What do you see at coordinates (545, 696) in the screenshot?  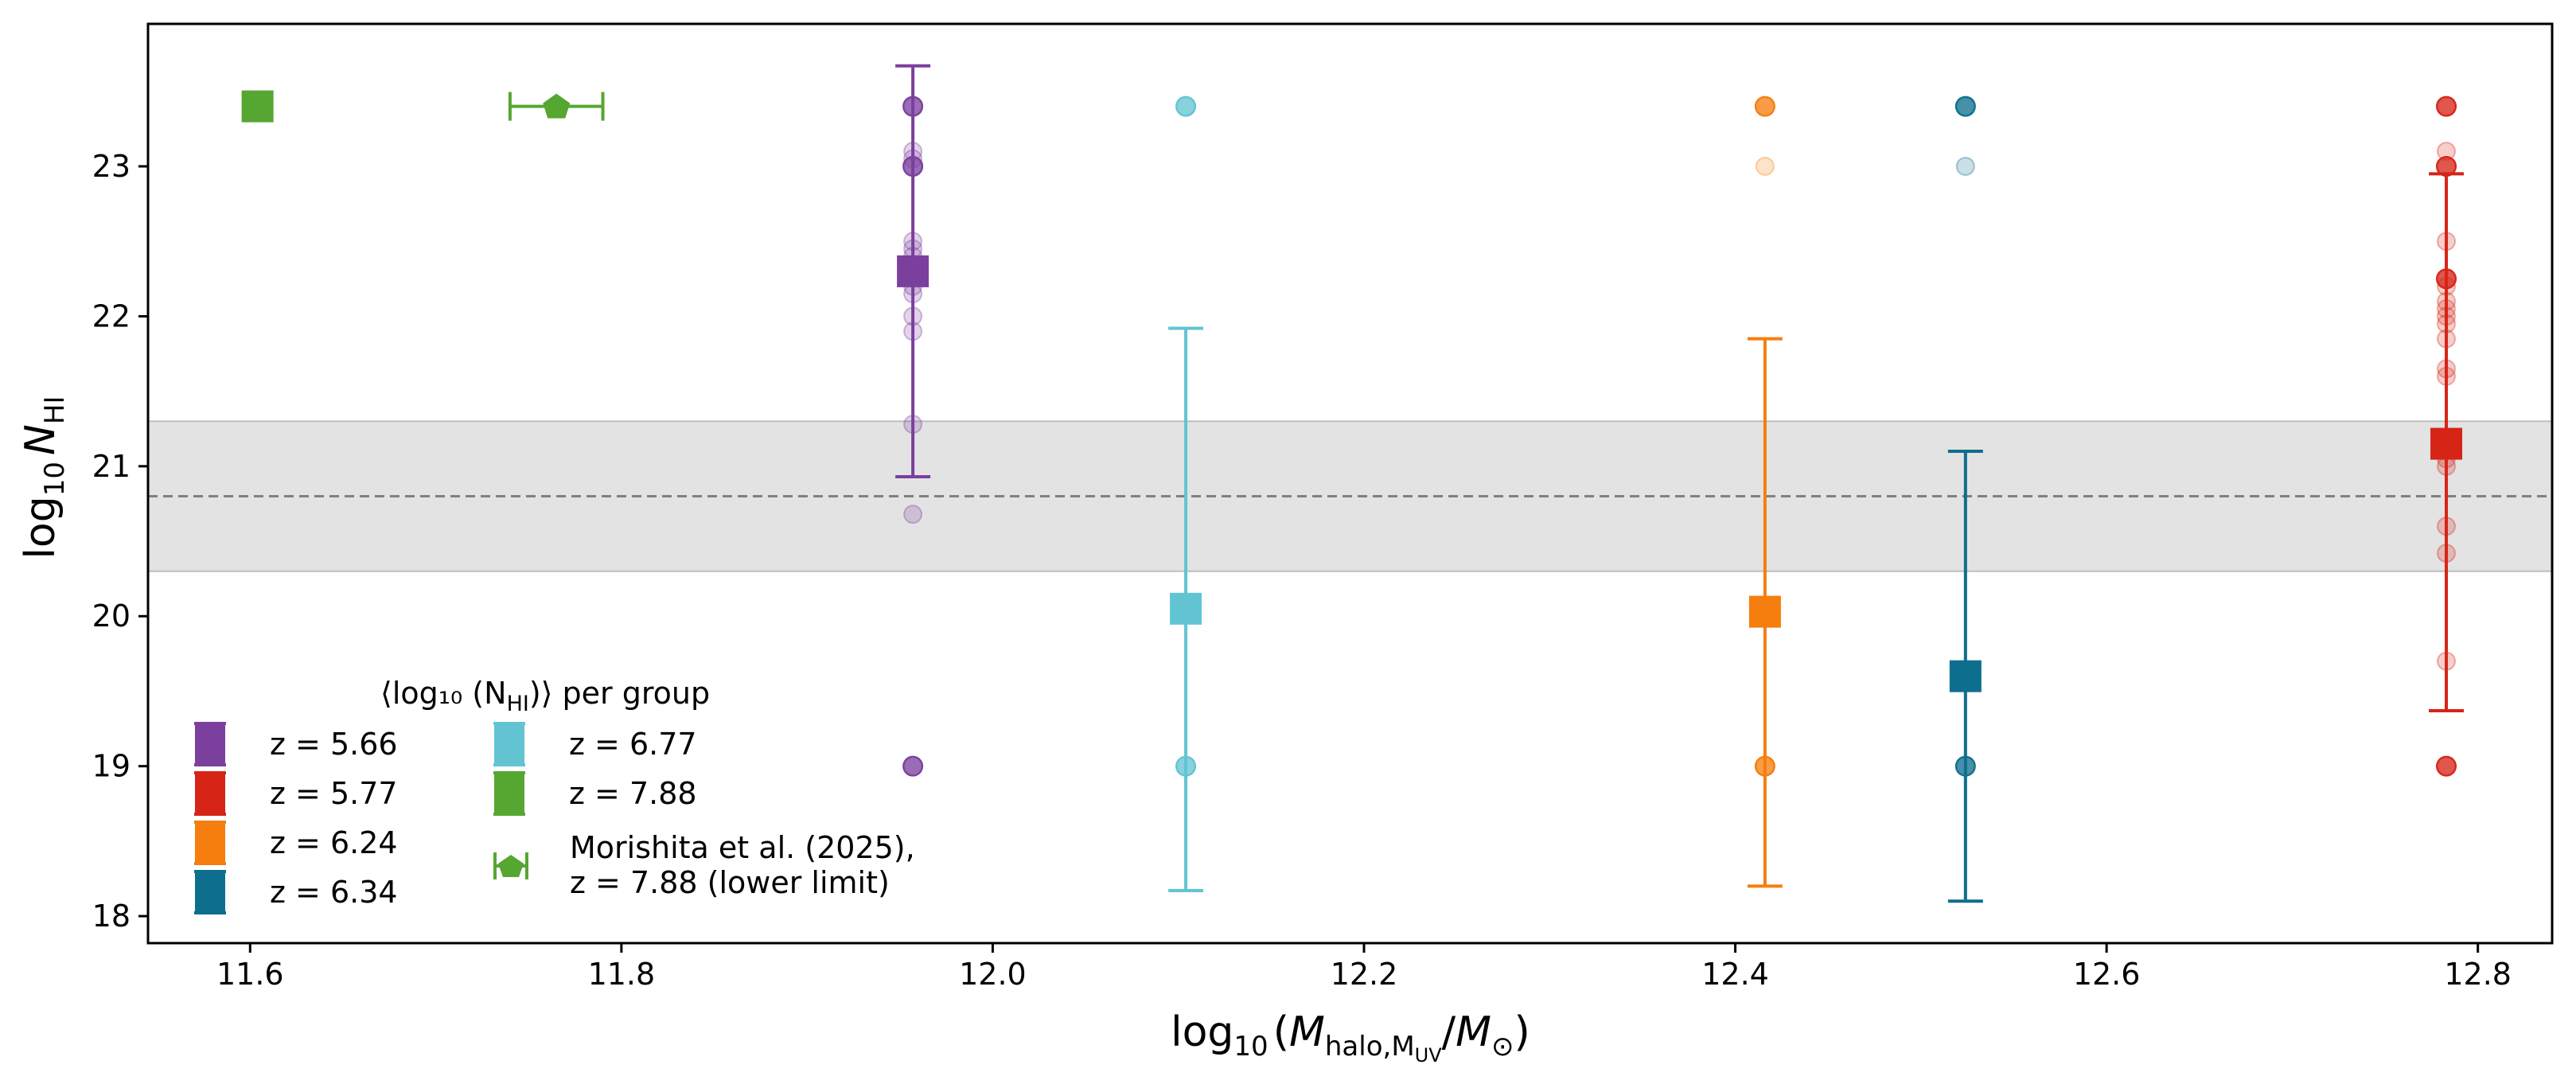 I see `legend-title: ⟨log₁₀ (NHI)⟩ per group` at bounding box center [545, 696].